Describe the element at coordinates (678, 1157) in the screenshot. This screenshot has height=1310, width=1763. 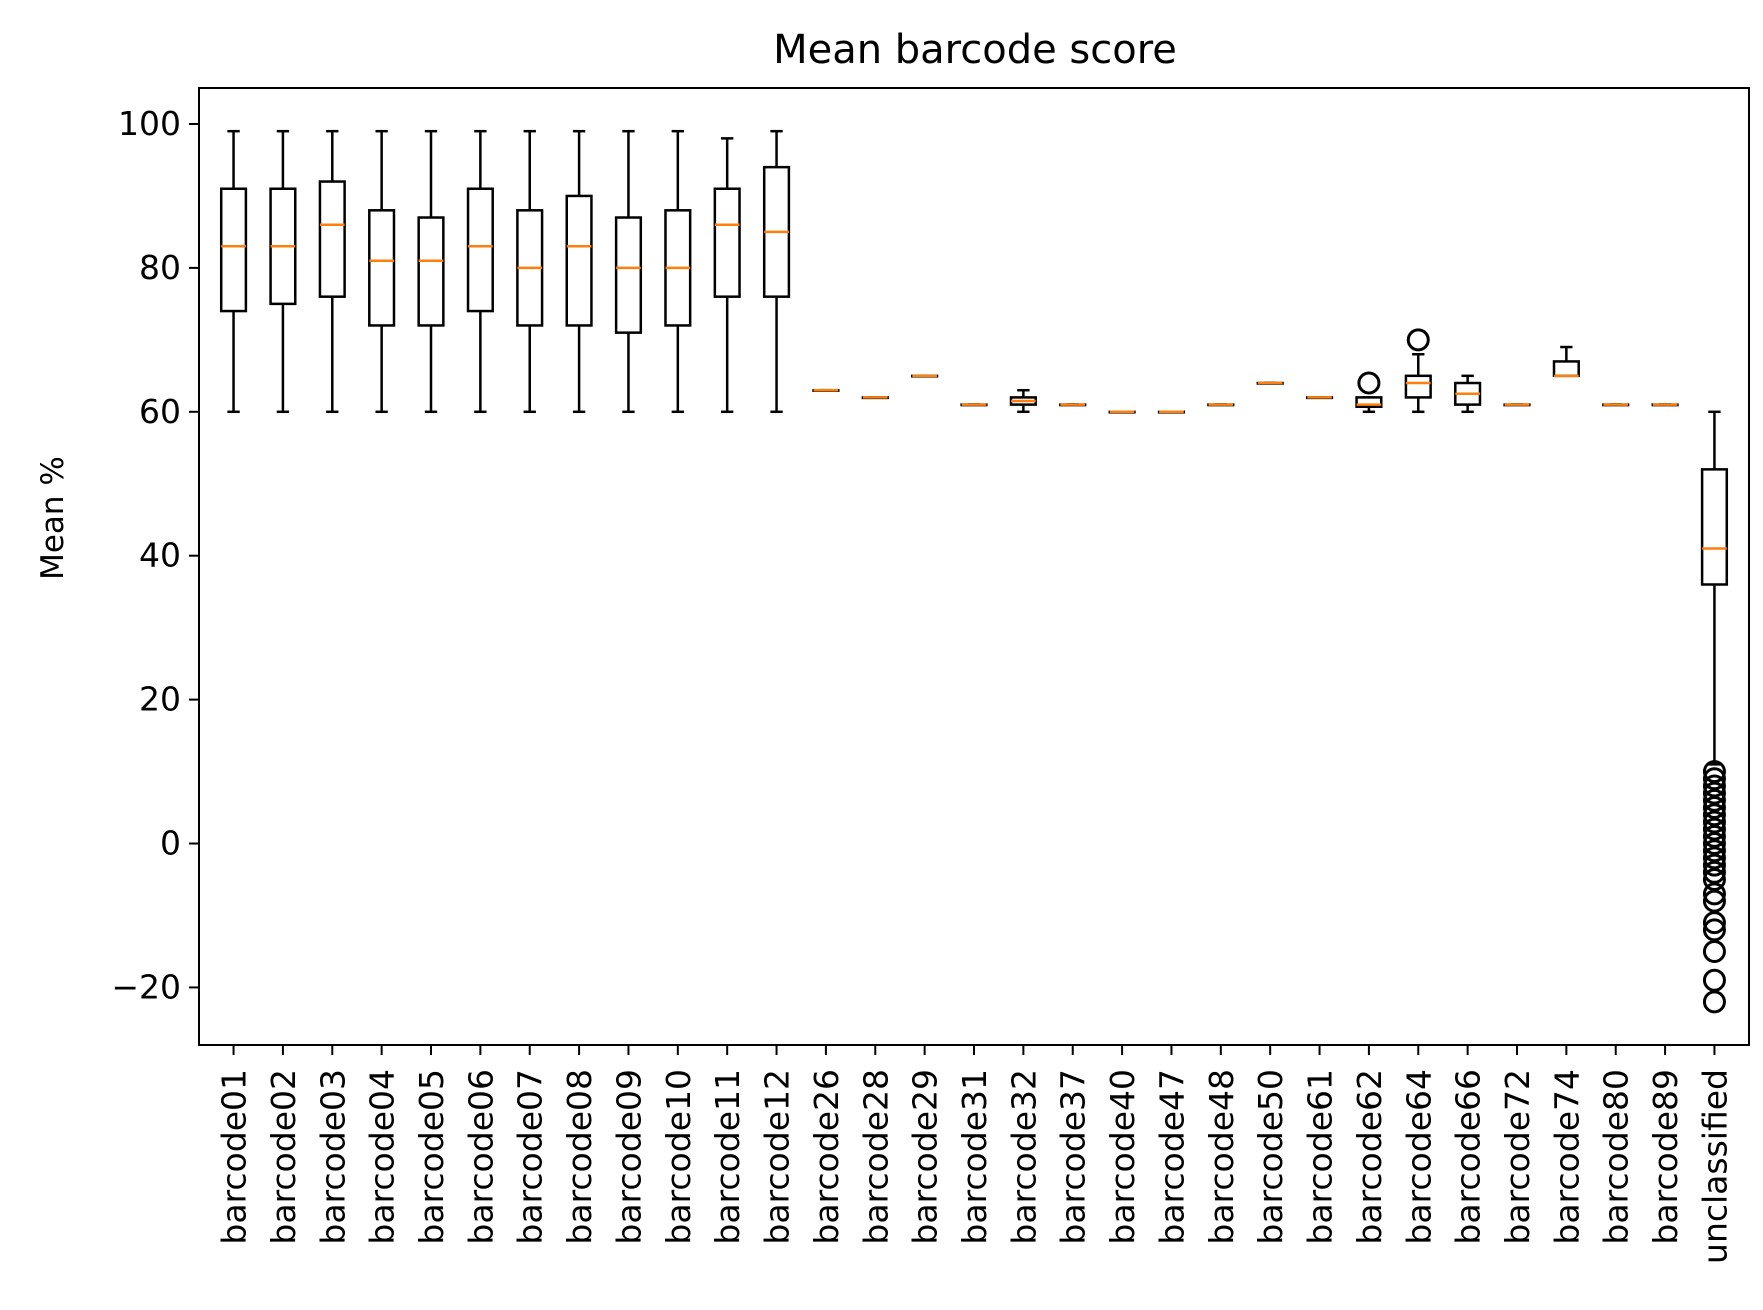
I see `x-tick-label: barcode10` at that location.